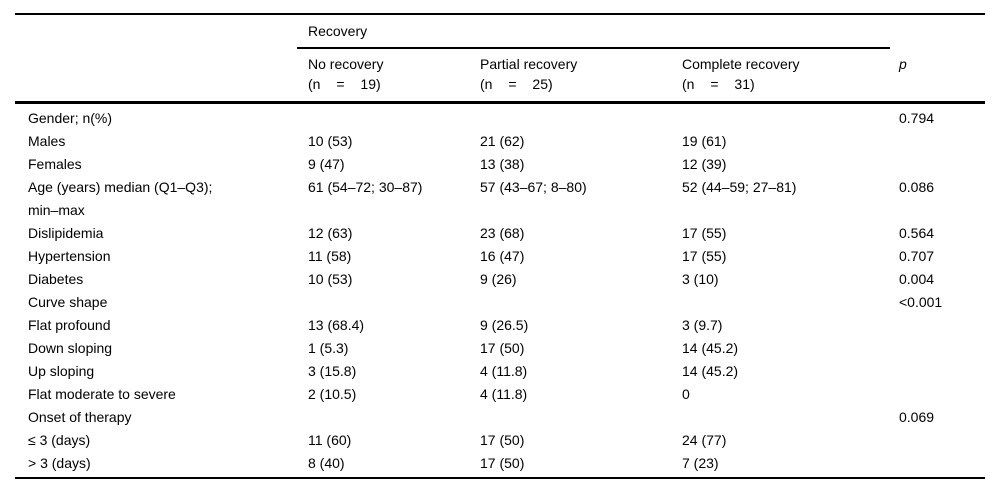  I want to click on cell-p-value: 0.564, so click(917, 233).